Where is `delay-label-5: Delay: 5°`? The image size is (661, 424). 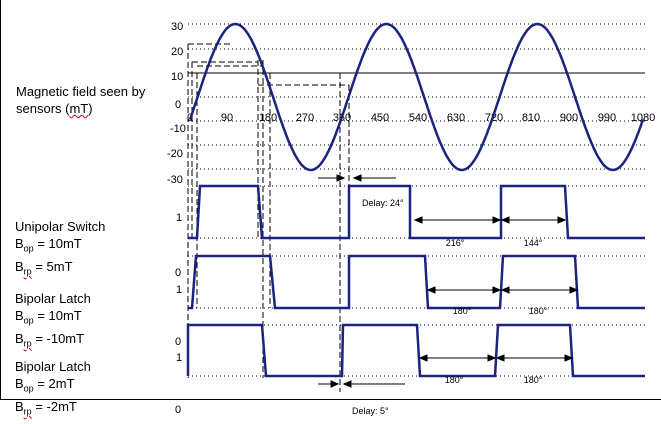 delay-label-5: Delay: 5° is located at coordinates (370, 411).